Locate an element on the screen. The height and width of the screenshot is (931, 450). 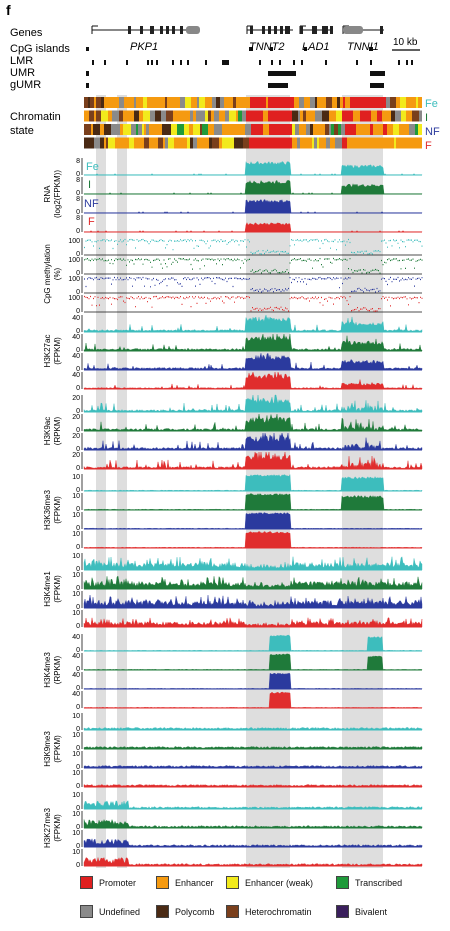
gene-name-tnnt2: TNNT2 is located at coordinates (266, 47).